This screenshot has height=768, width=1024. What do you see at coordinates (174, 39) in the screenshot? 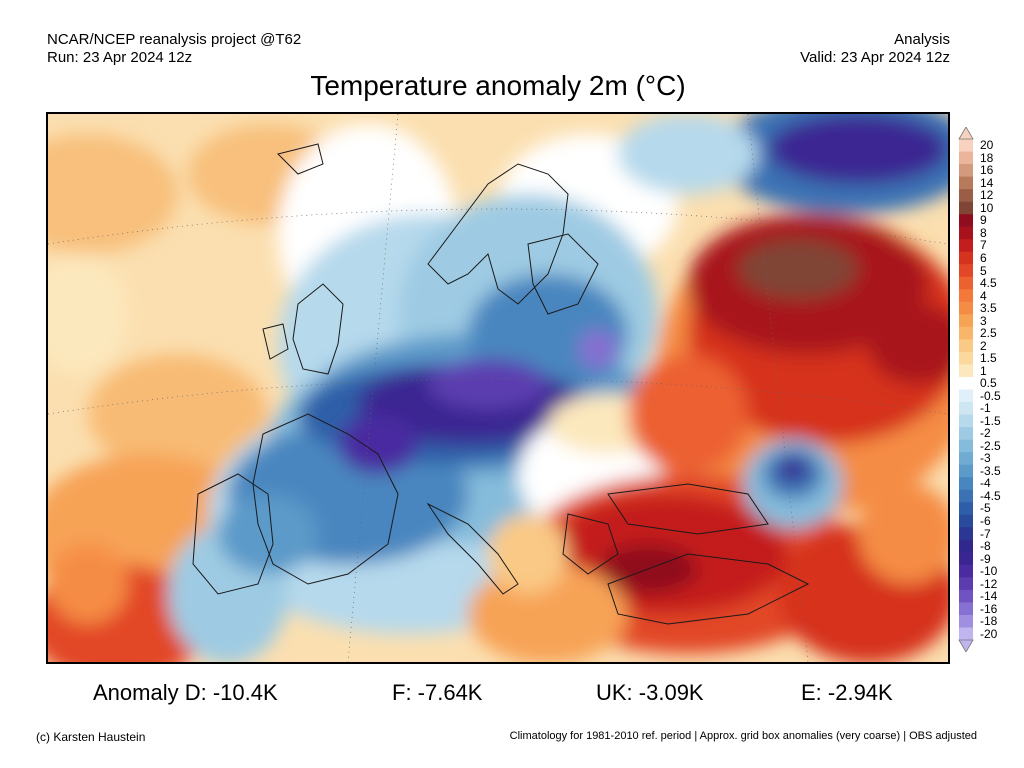
I see `model-label: NCAR/NCEP reanalysis project @T62` at bounding box center [174, 39].